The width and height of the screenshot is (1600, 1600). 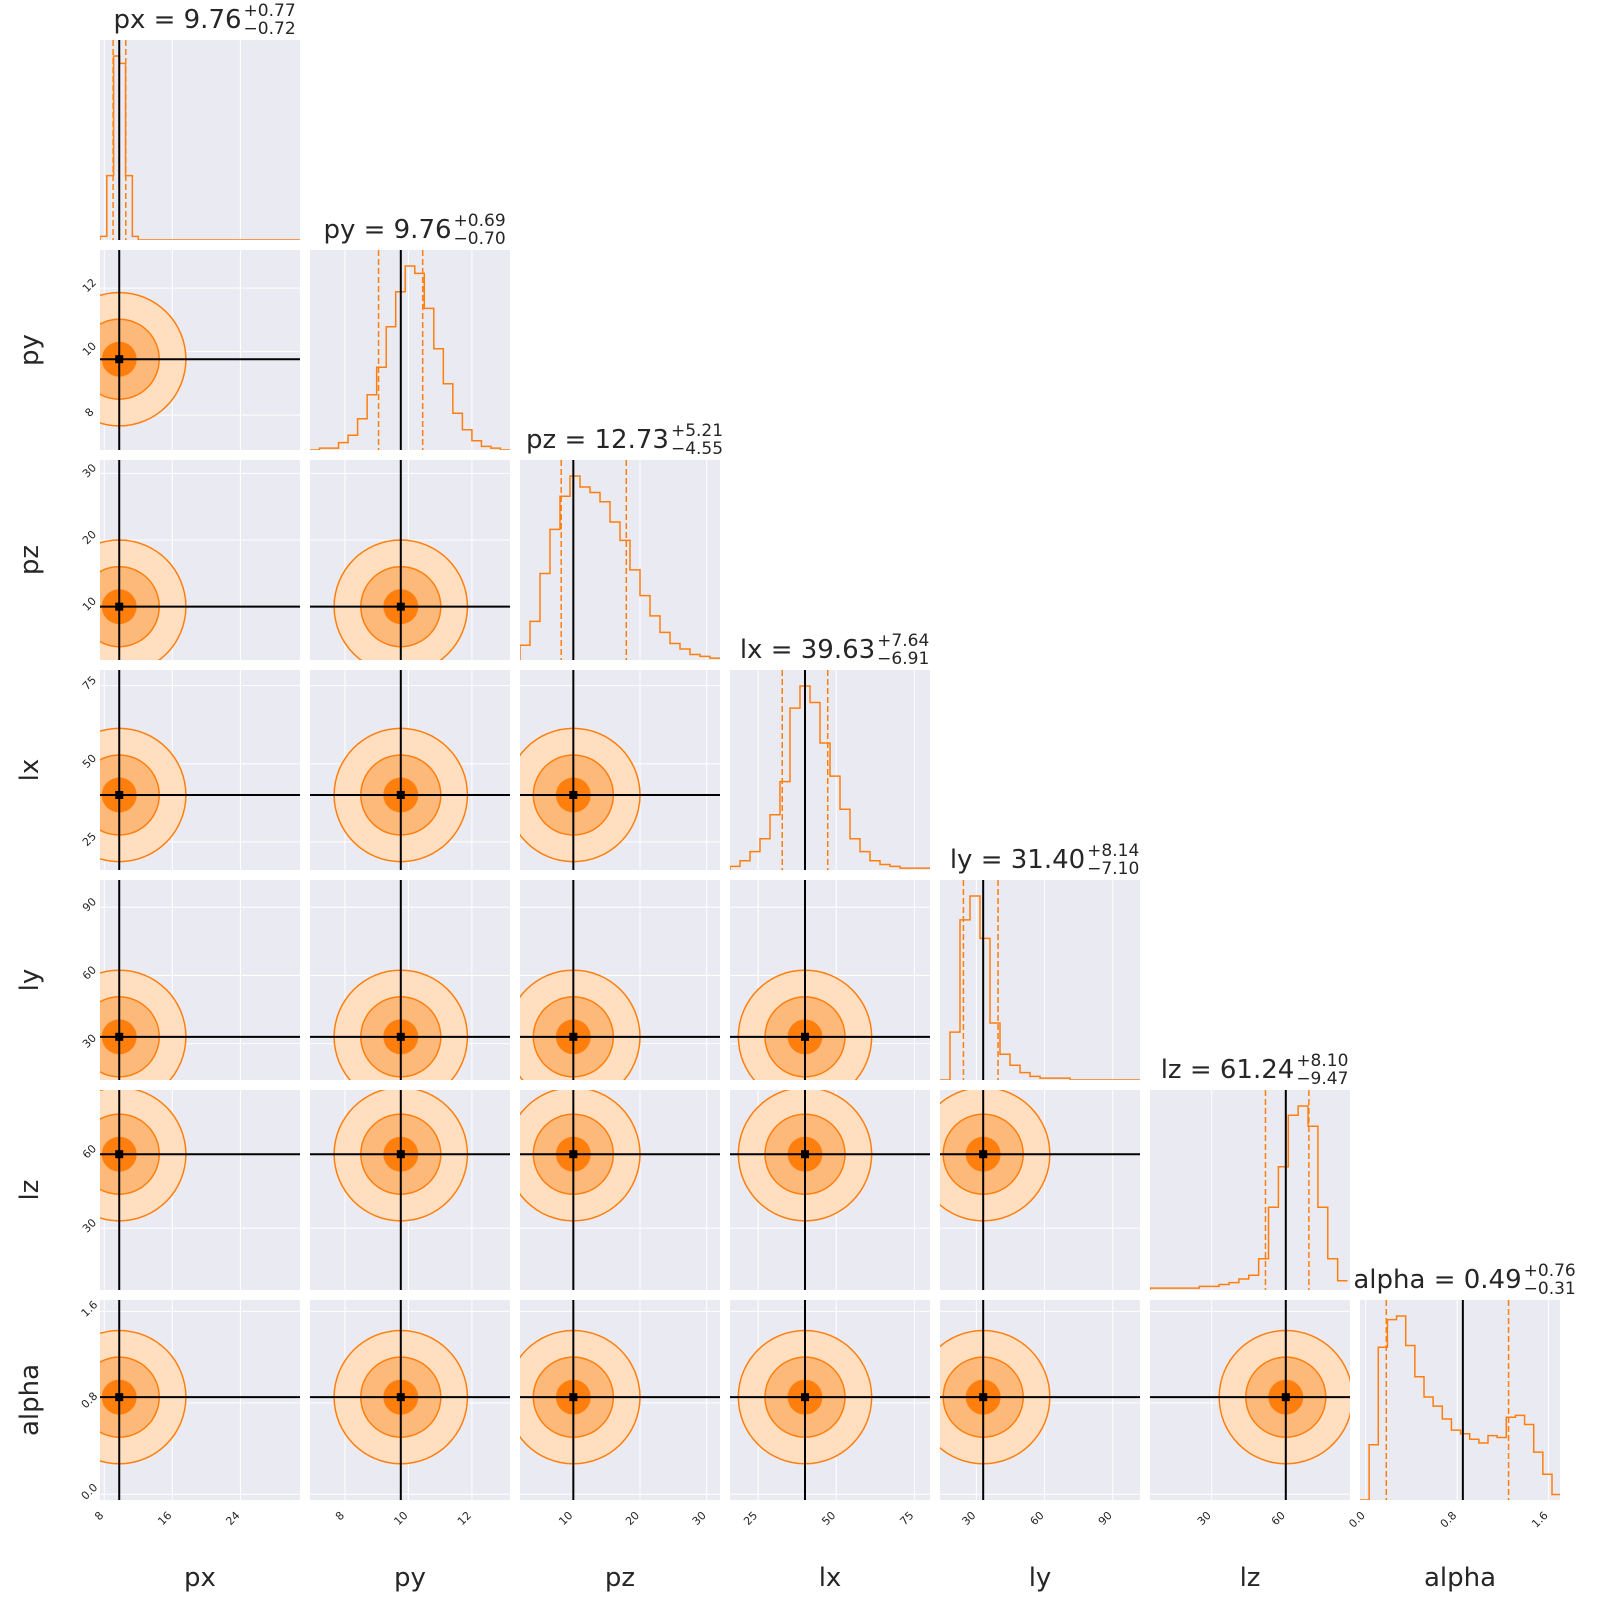 I want to click on x-tick-label: 16, so click(x=164, y=1518).